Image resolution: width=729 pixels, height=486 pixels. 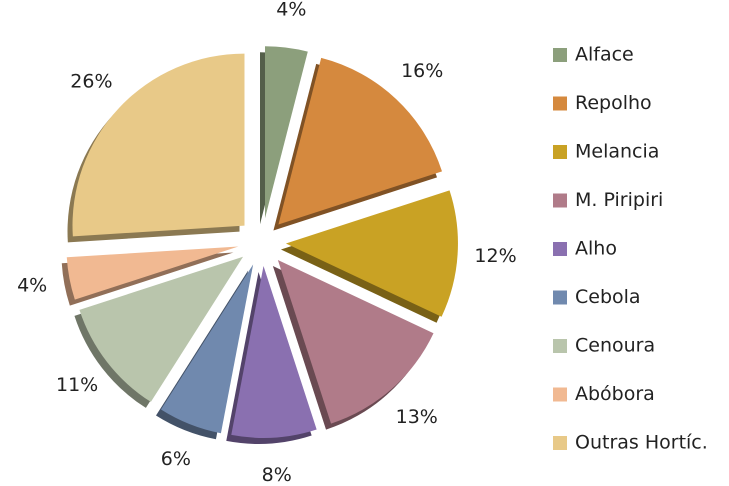 What do you see at coordinates (176, 459) in the screenshot?
I see `data-label: 6%` at bounding box center [176, 459].